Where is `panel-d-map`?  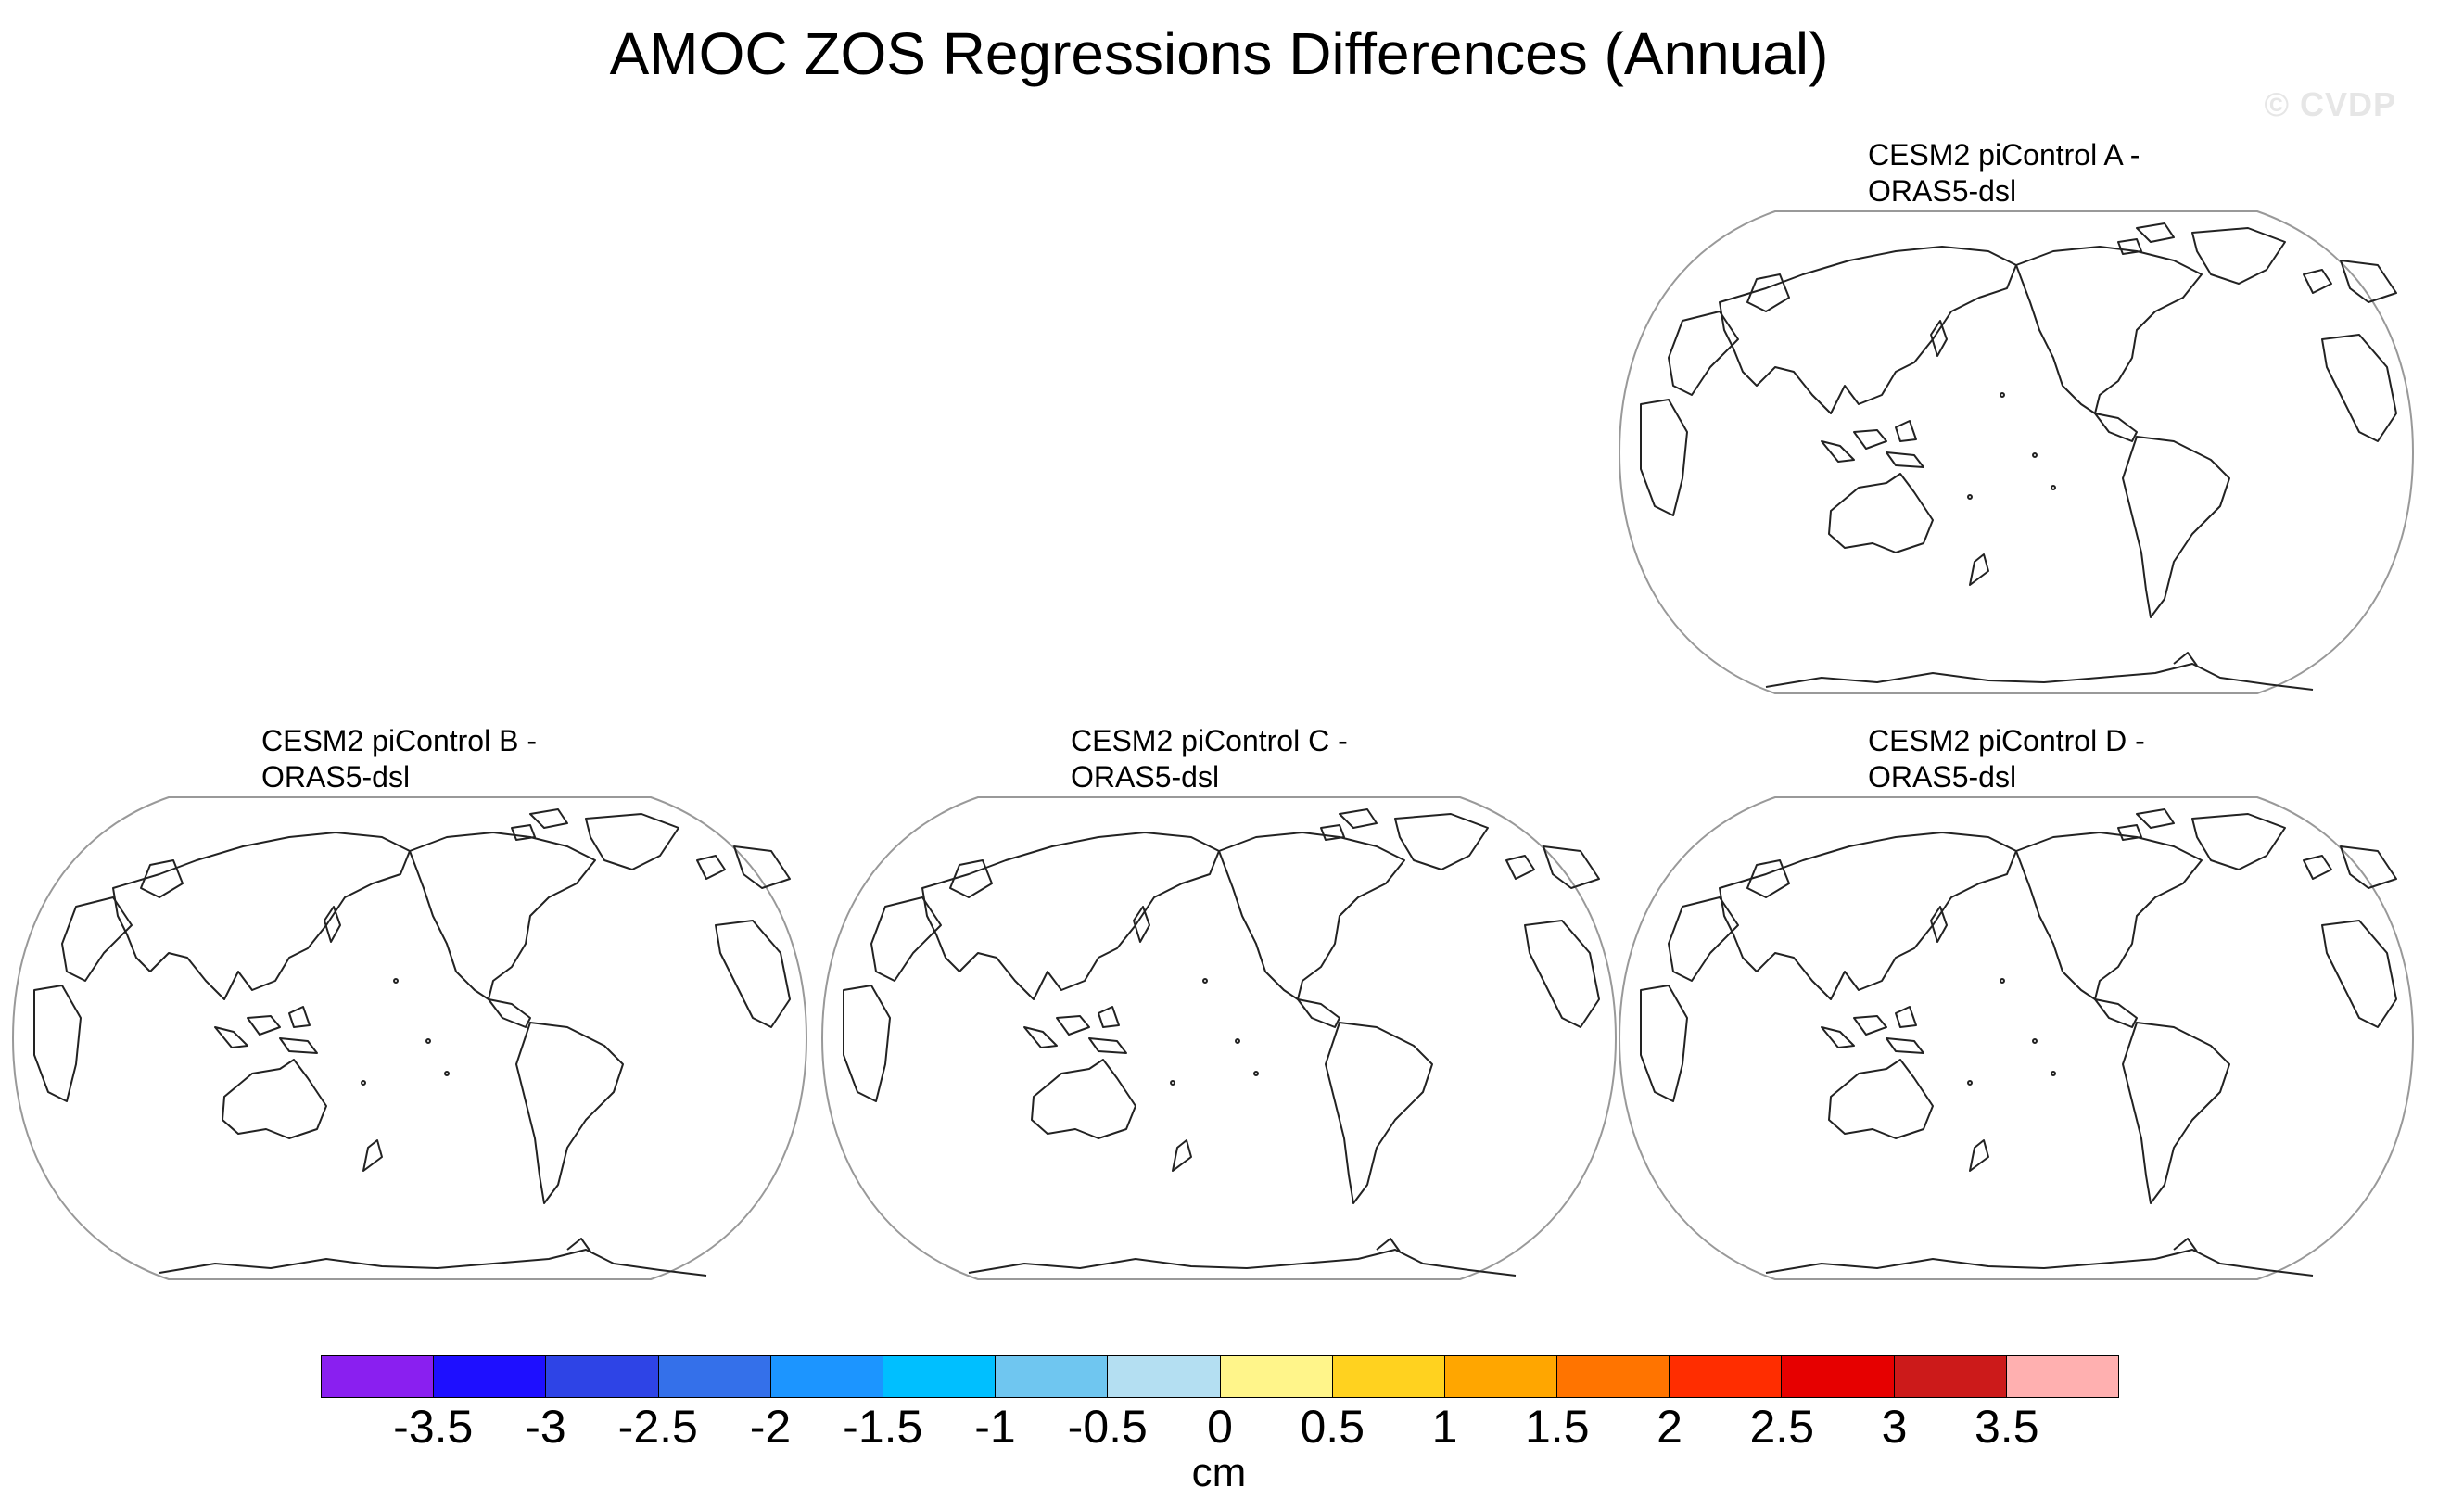 panel-d-map is located at coordinates (2016, 1038).